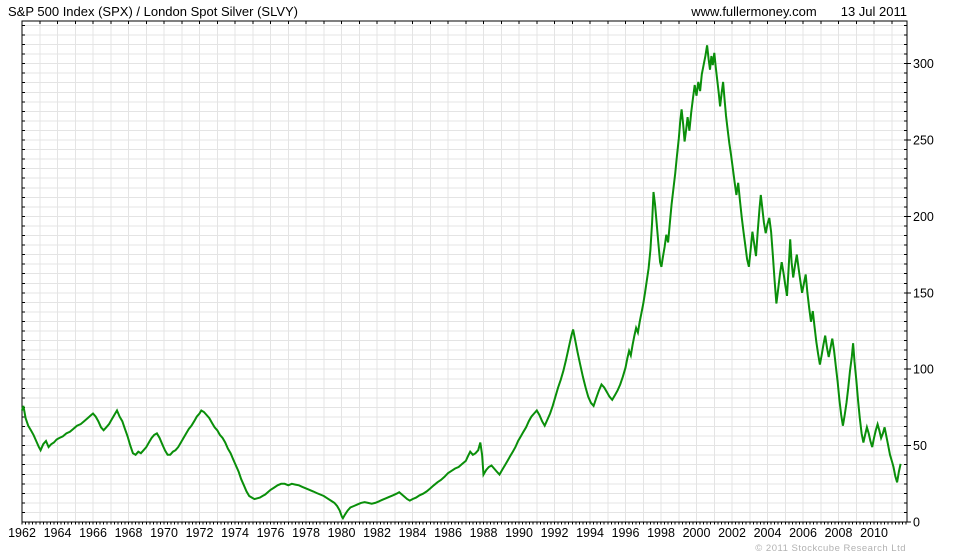 This screenshot has width=960, height=560. I want to click on x-axis-label: 1972, so click(200, 533).